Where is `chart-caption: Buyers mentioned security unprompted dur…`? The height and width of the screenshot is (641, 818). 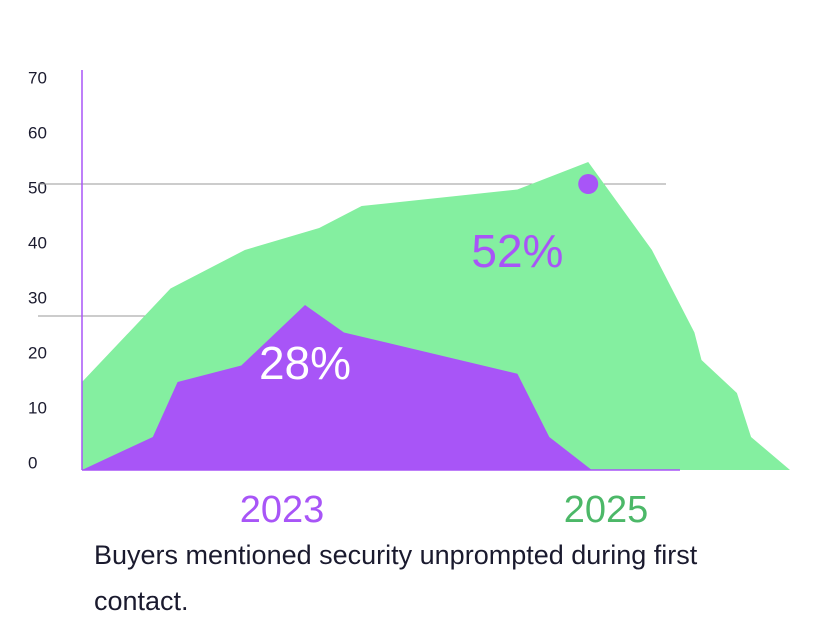
chart-caption: Buyers mentioned security unprompted dur… is located at coordinates (396, 578).